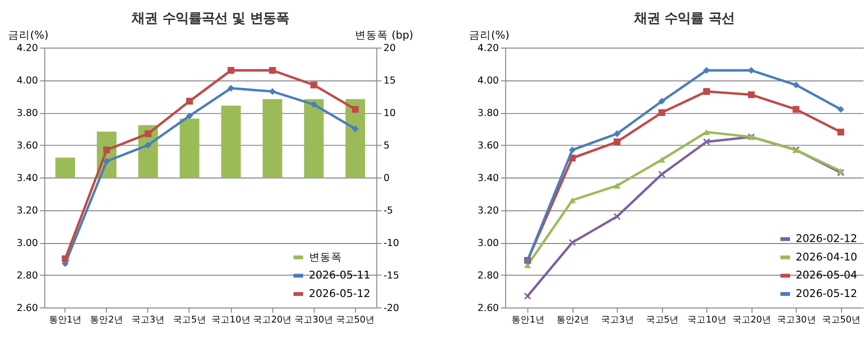  What do you see at coordinates (827, 276) in the screenshot?
I see `legend-label: 2026-05-04` at bounding box center [827, 276].